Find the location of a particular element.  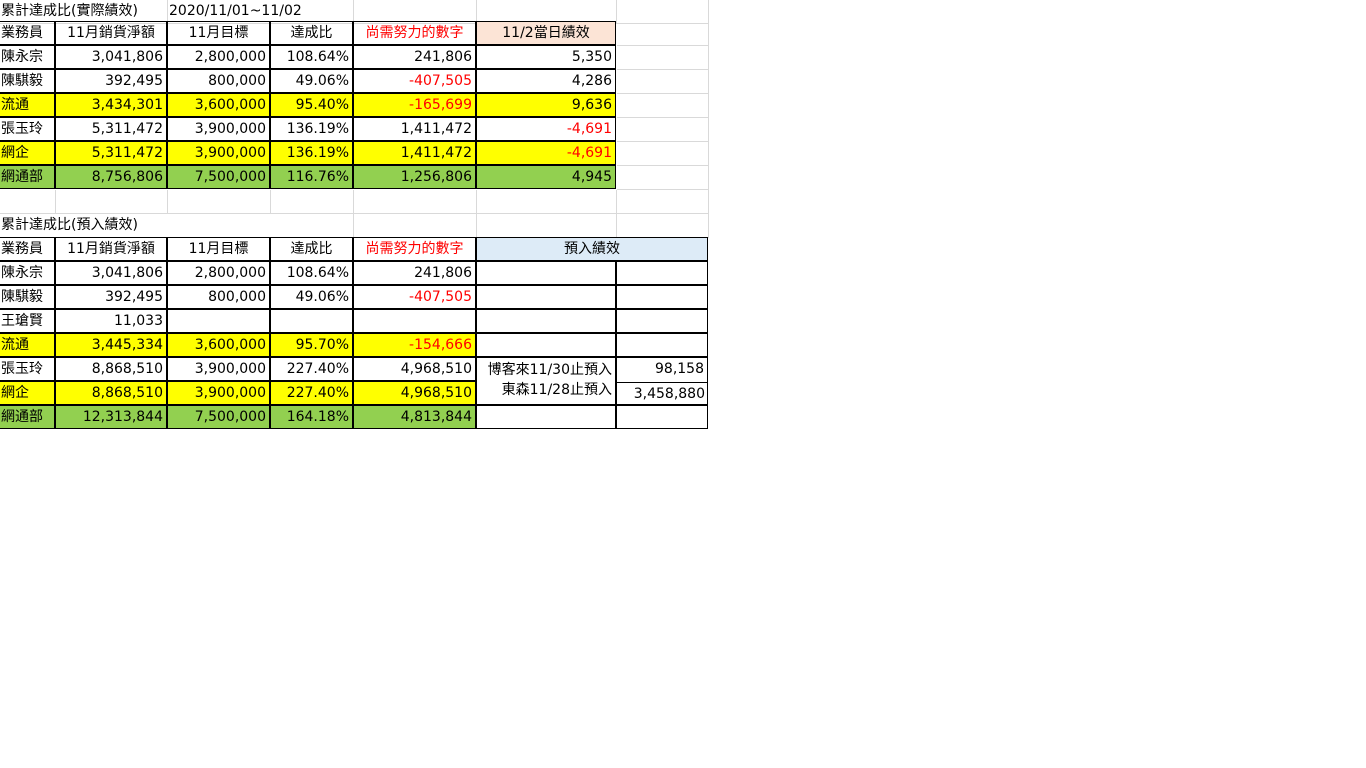

table1-title: 累計達成比(實際績效) is located at coordinates (84, 12).